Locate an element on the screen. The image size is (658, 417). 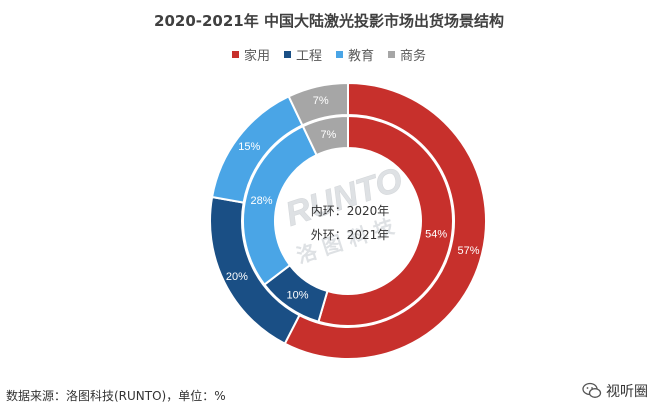
inner-ring-data-label: 7% is located at coordinates (328, 135).